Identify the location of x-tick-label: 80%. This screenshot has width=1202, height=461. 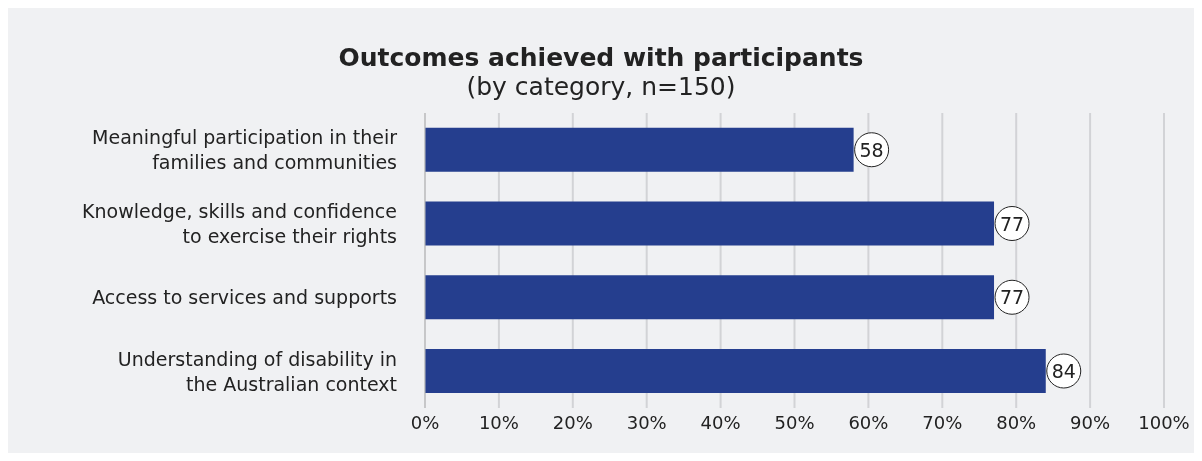
(1016, 422).